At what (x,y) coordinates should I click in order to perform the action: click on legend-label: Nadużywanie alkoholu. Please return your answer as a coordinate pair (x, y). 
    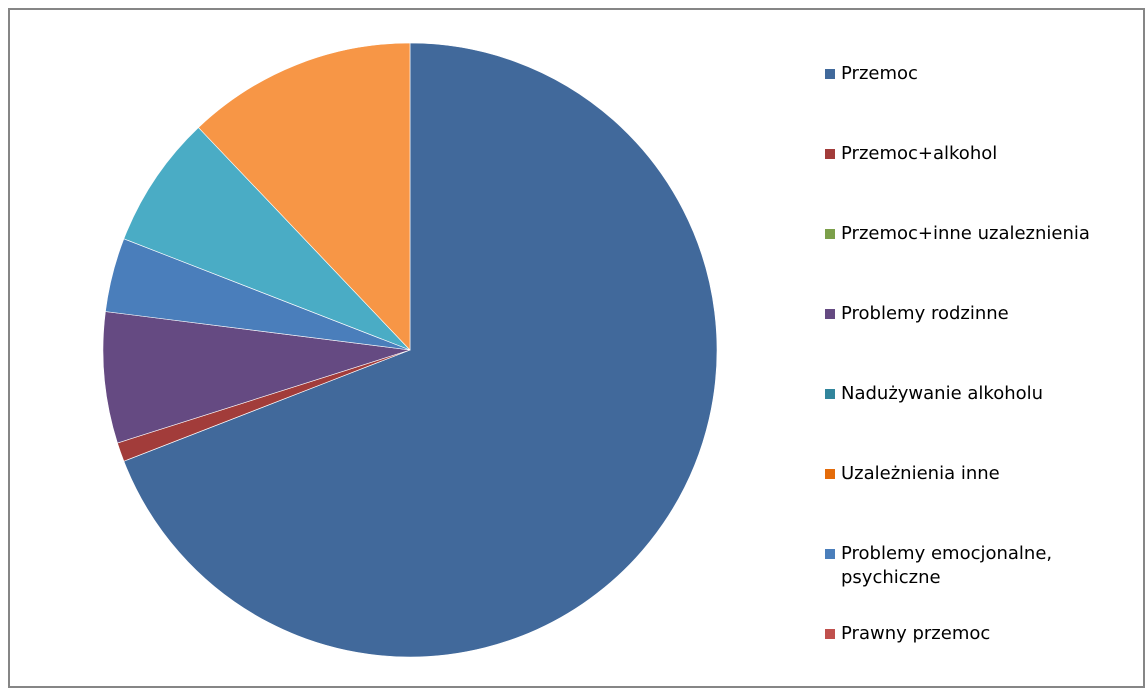
    Looking at the image, I should click on (942, 393).